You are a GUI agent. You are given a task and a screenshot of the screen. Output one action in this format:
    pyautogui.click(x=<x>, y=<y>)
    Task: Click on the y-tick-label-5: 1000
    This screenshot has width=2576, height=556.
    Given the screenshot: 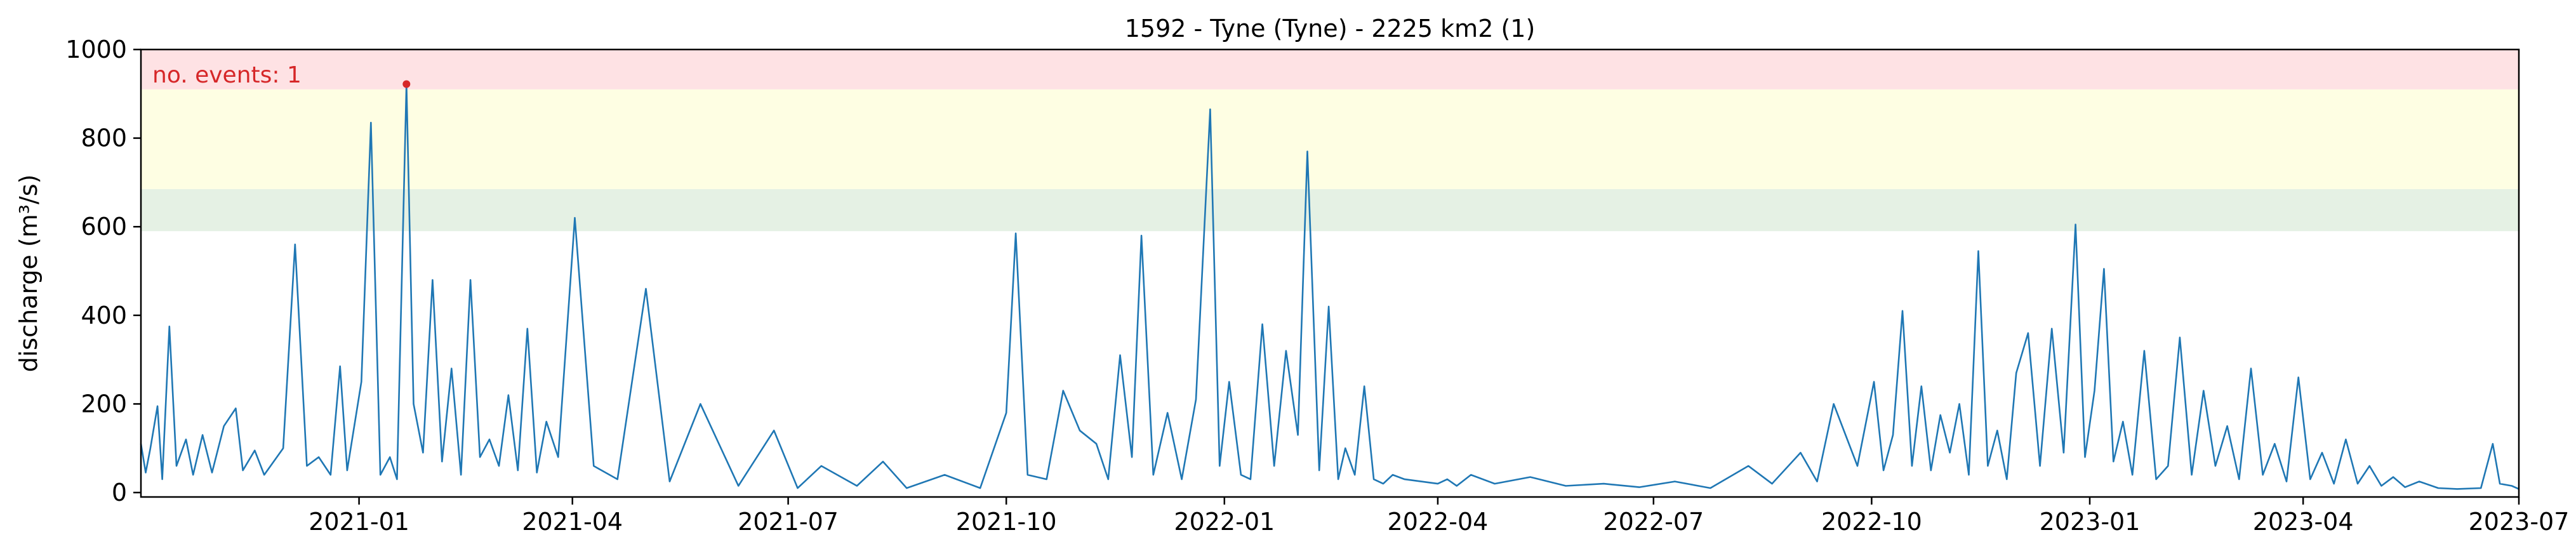 What is the action you would take?
    pyautogui.click(x=96, y=49)
    